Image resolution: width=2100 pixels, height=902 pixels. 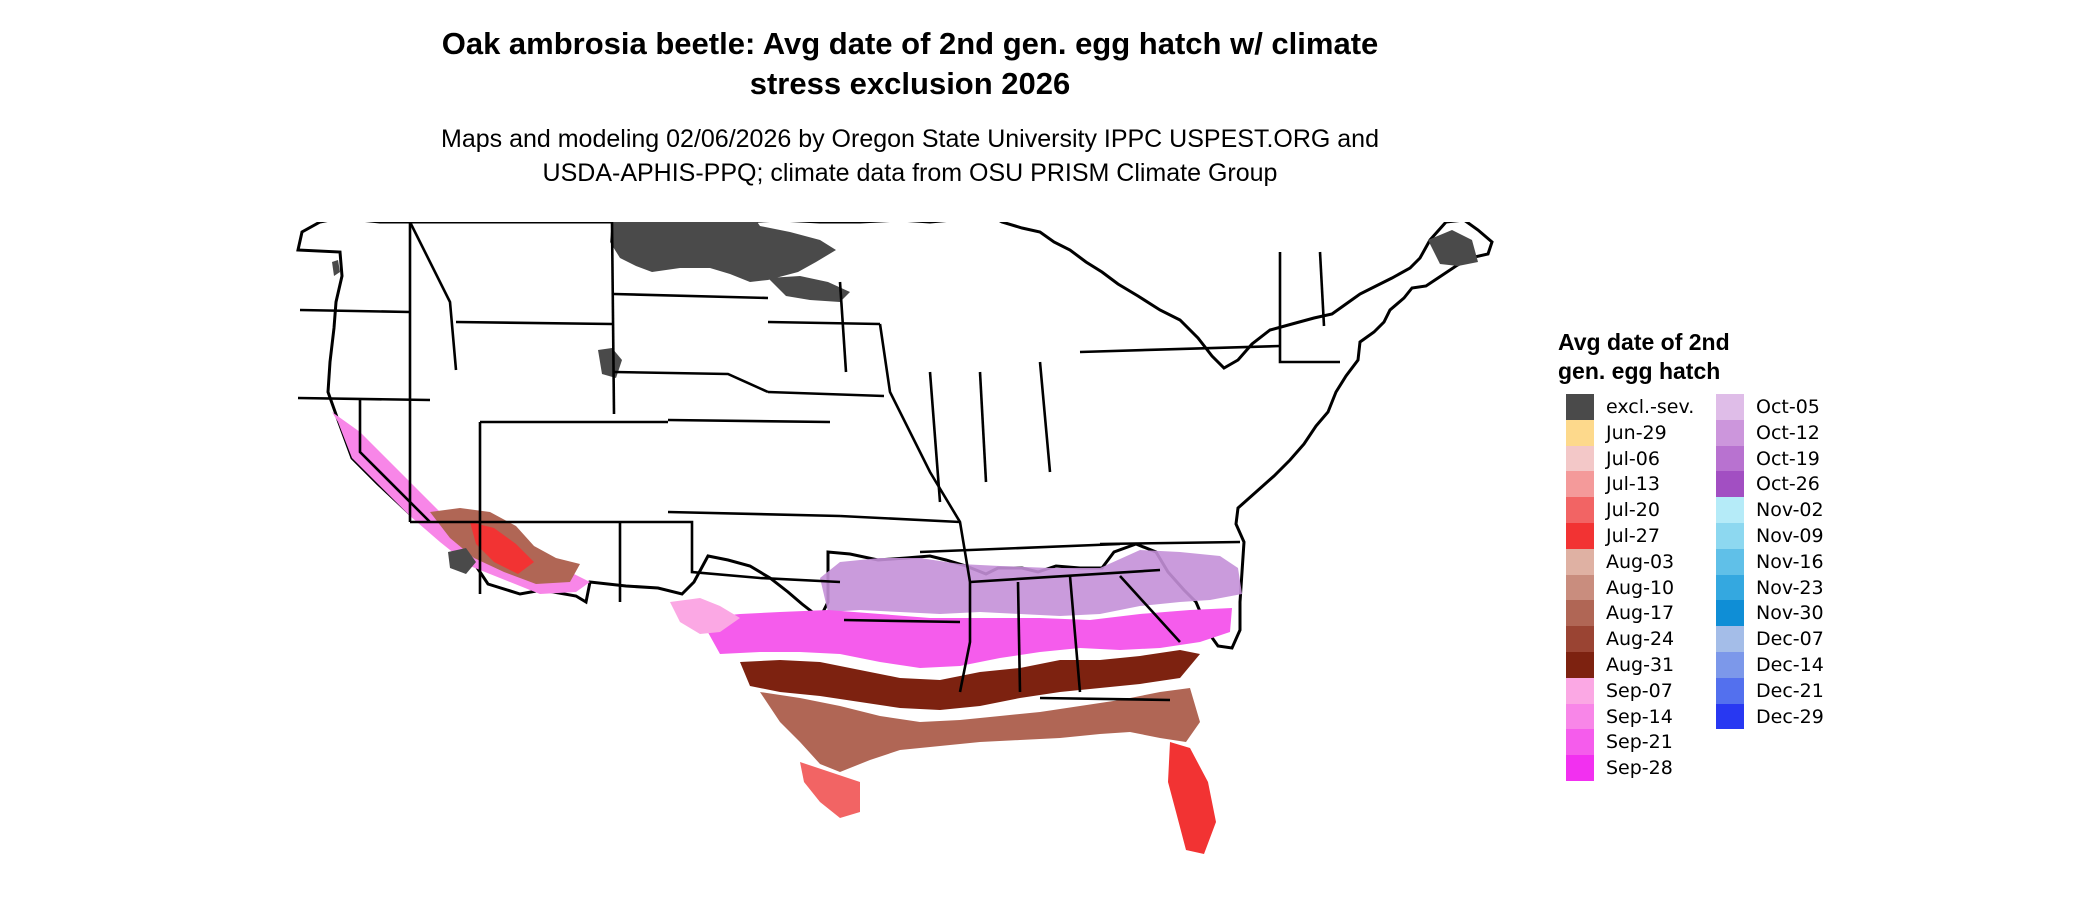 What do you see at coordinates (1650, 407) in the screenshot?
I see `legend-label: excl.-sev.` at bounding box center [1650, 407].